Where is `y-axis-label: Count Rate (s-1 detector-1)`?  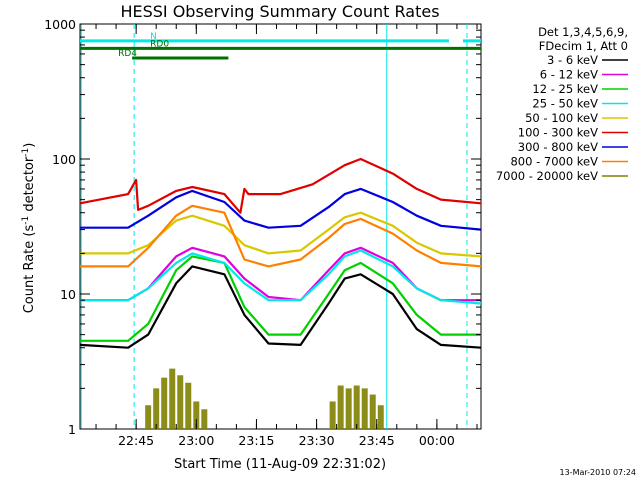
y-axis-label: Count Rate (s-1 detector-1) is located at coordinates (29, 228).